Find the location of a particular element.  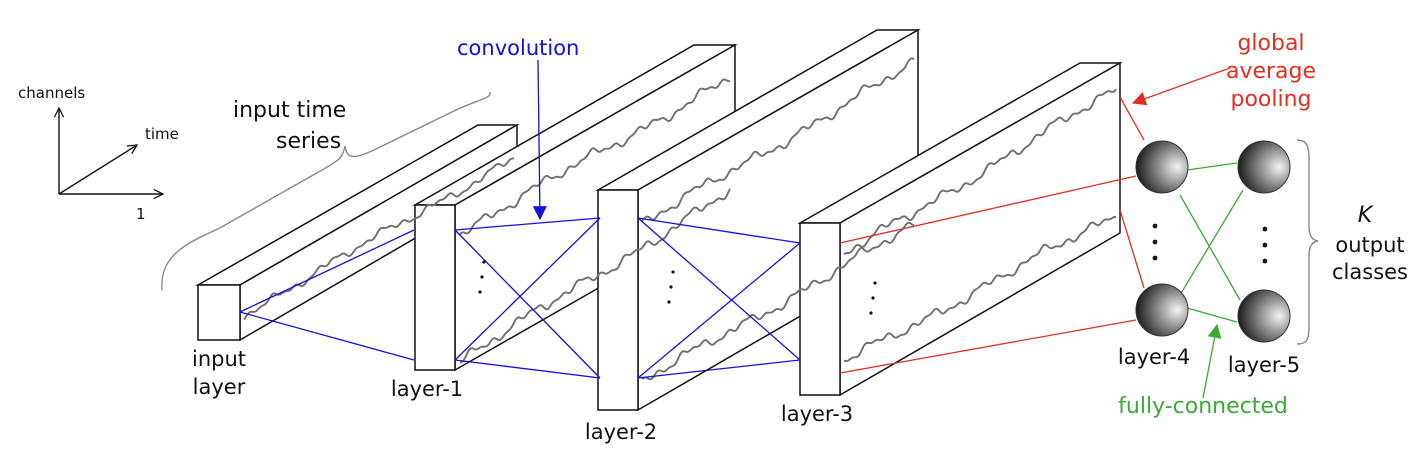

input-series-brace is located at coordinates (326, 191).